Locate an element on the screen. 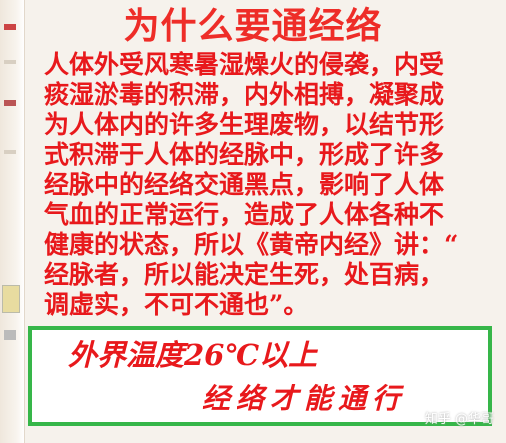  body-line: 经脉中的经络交通黑点，影响了人体 is located at coordinates (244, 184).